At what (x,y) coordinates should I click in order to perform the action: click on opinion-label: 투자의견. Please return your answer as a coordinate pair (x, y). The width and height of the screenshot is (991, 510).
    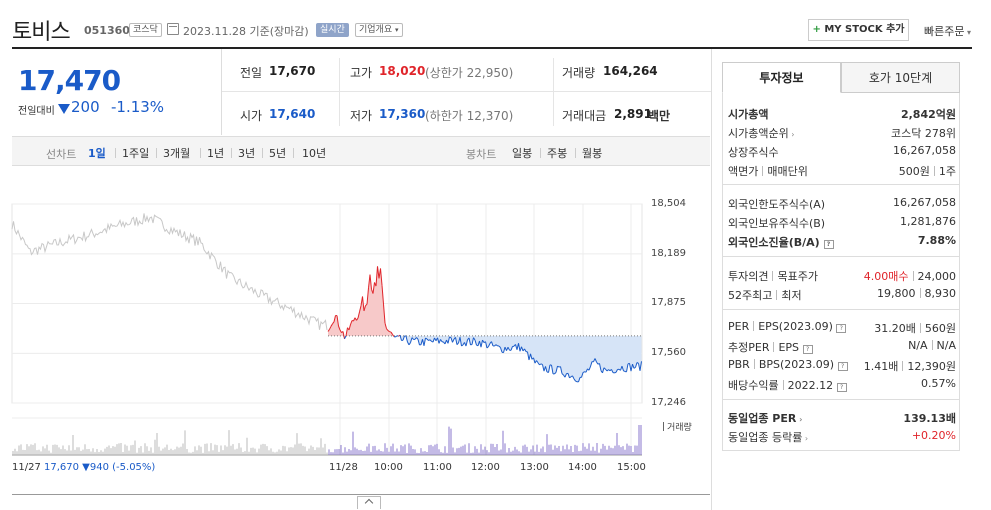
    Looking at the image, I should click on (748, 276).